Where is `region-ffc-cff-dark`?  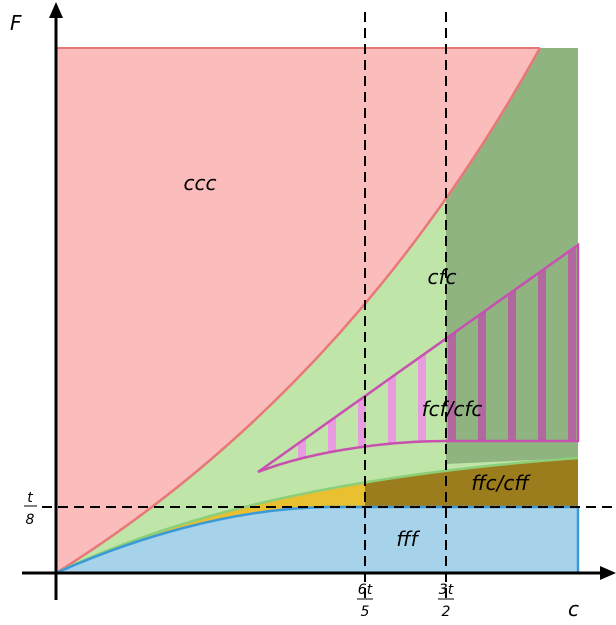
region-ffc-cff-dark is located at coordinates (471, 482).